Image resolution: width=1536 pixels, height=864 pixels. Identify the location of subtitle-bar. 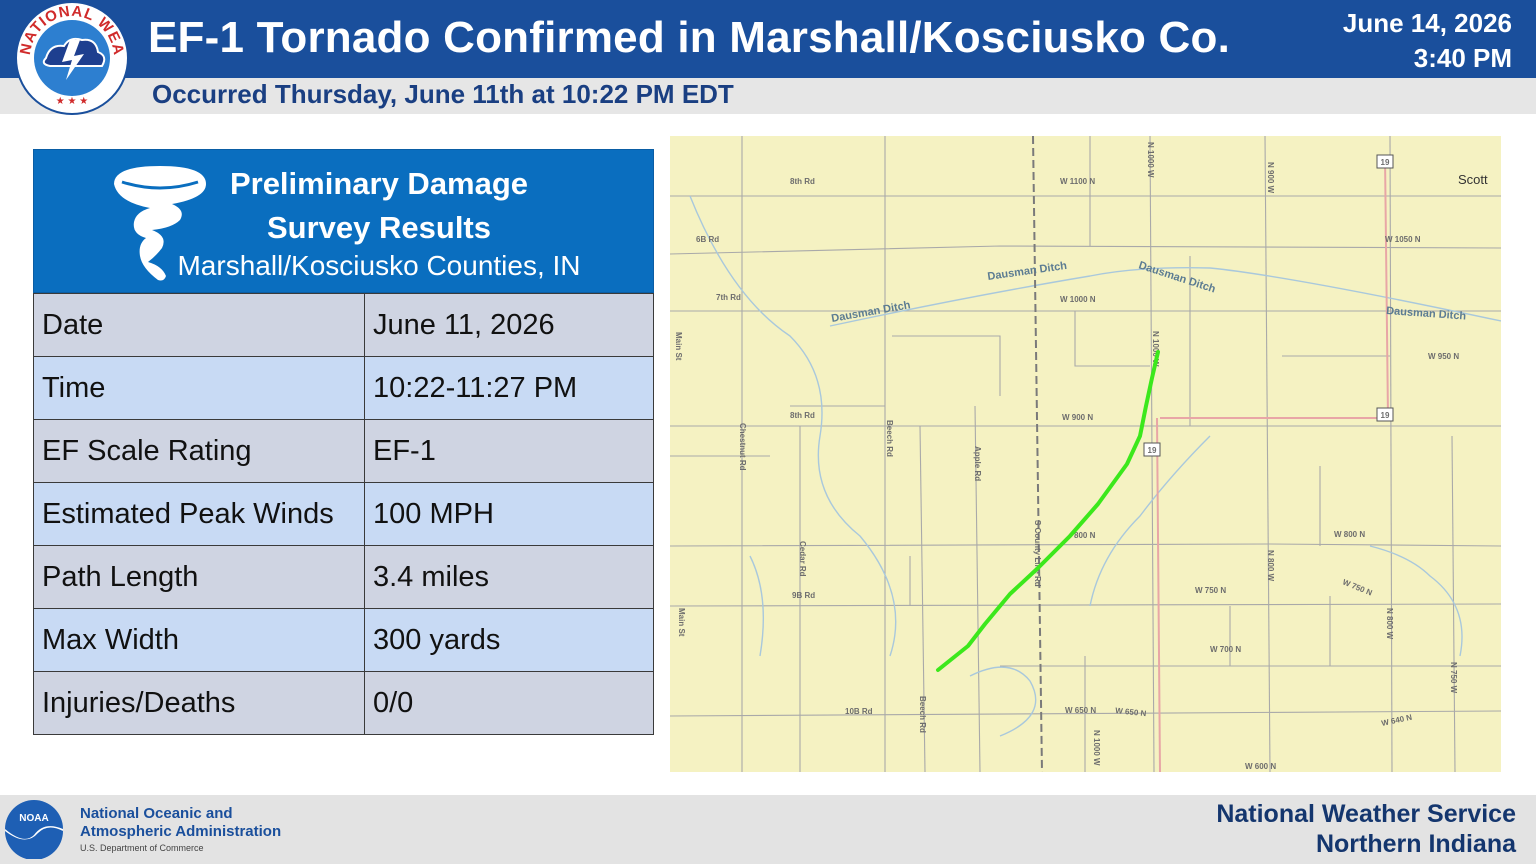
(768, 96).